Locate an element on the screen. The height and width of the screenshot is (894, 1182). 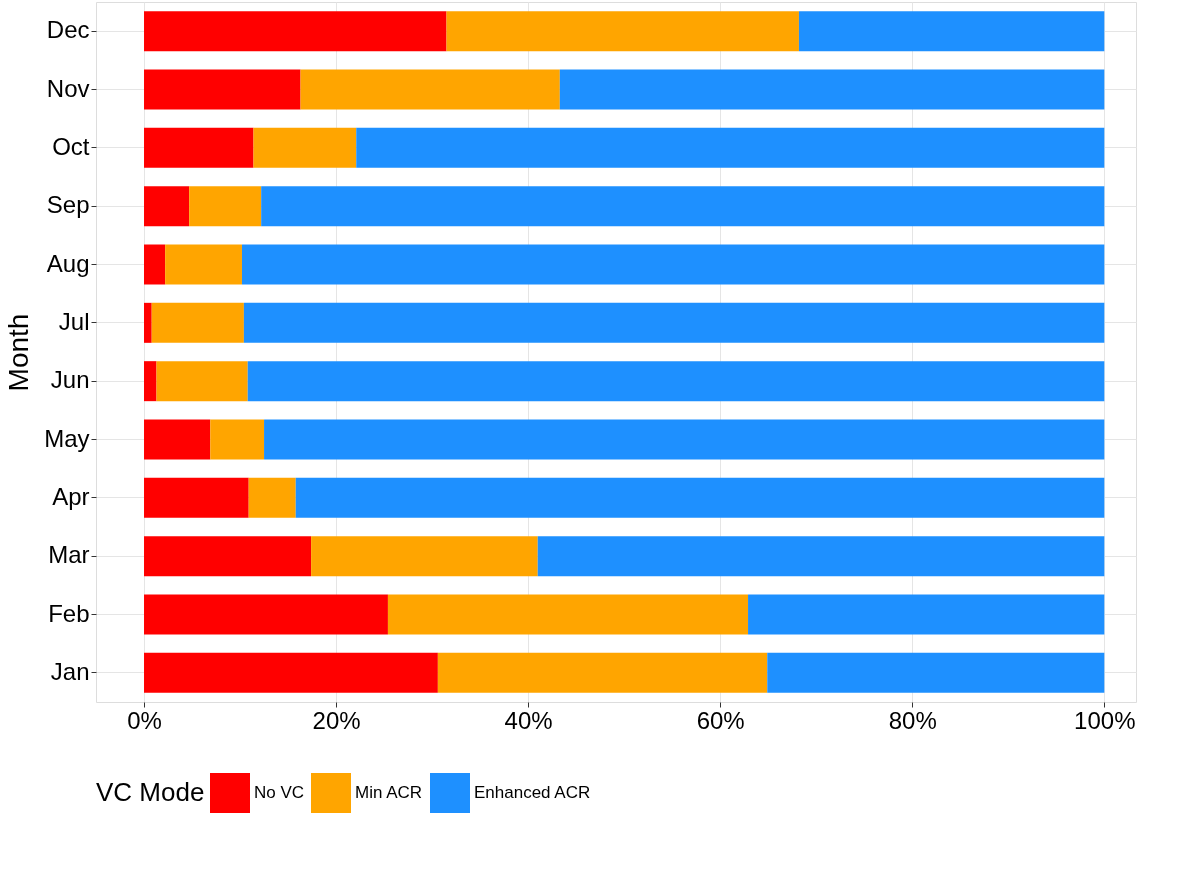
y-axis-title: Month is located at coordinates (19, 352).